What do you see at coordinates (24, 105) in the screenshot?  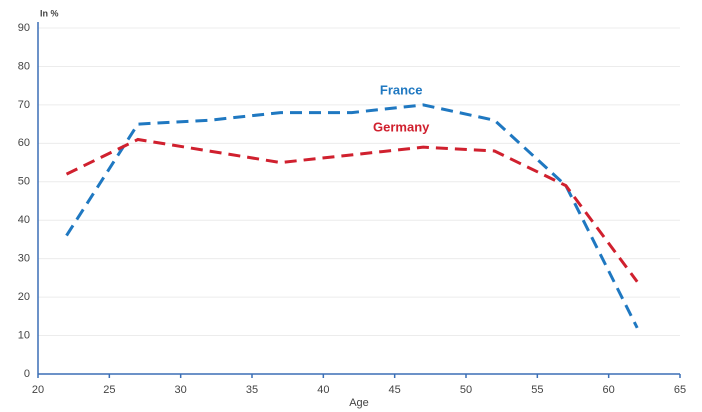 I see `y-tick-label: 70` at bounding box center [24, 105].